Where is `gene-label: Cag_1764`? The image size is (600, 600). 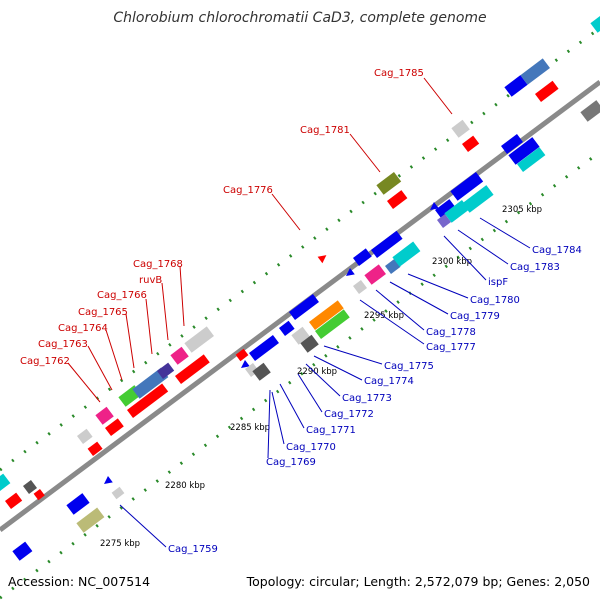
gene-label: Cag_1764 is located at coordinates (83, 328).